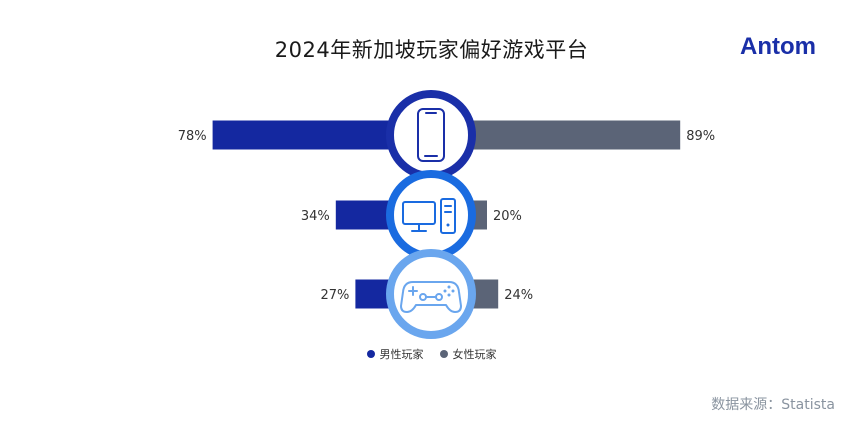  I want to click on value-label-male-pc: 34%, so click(315, 216).